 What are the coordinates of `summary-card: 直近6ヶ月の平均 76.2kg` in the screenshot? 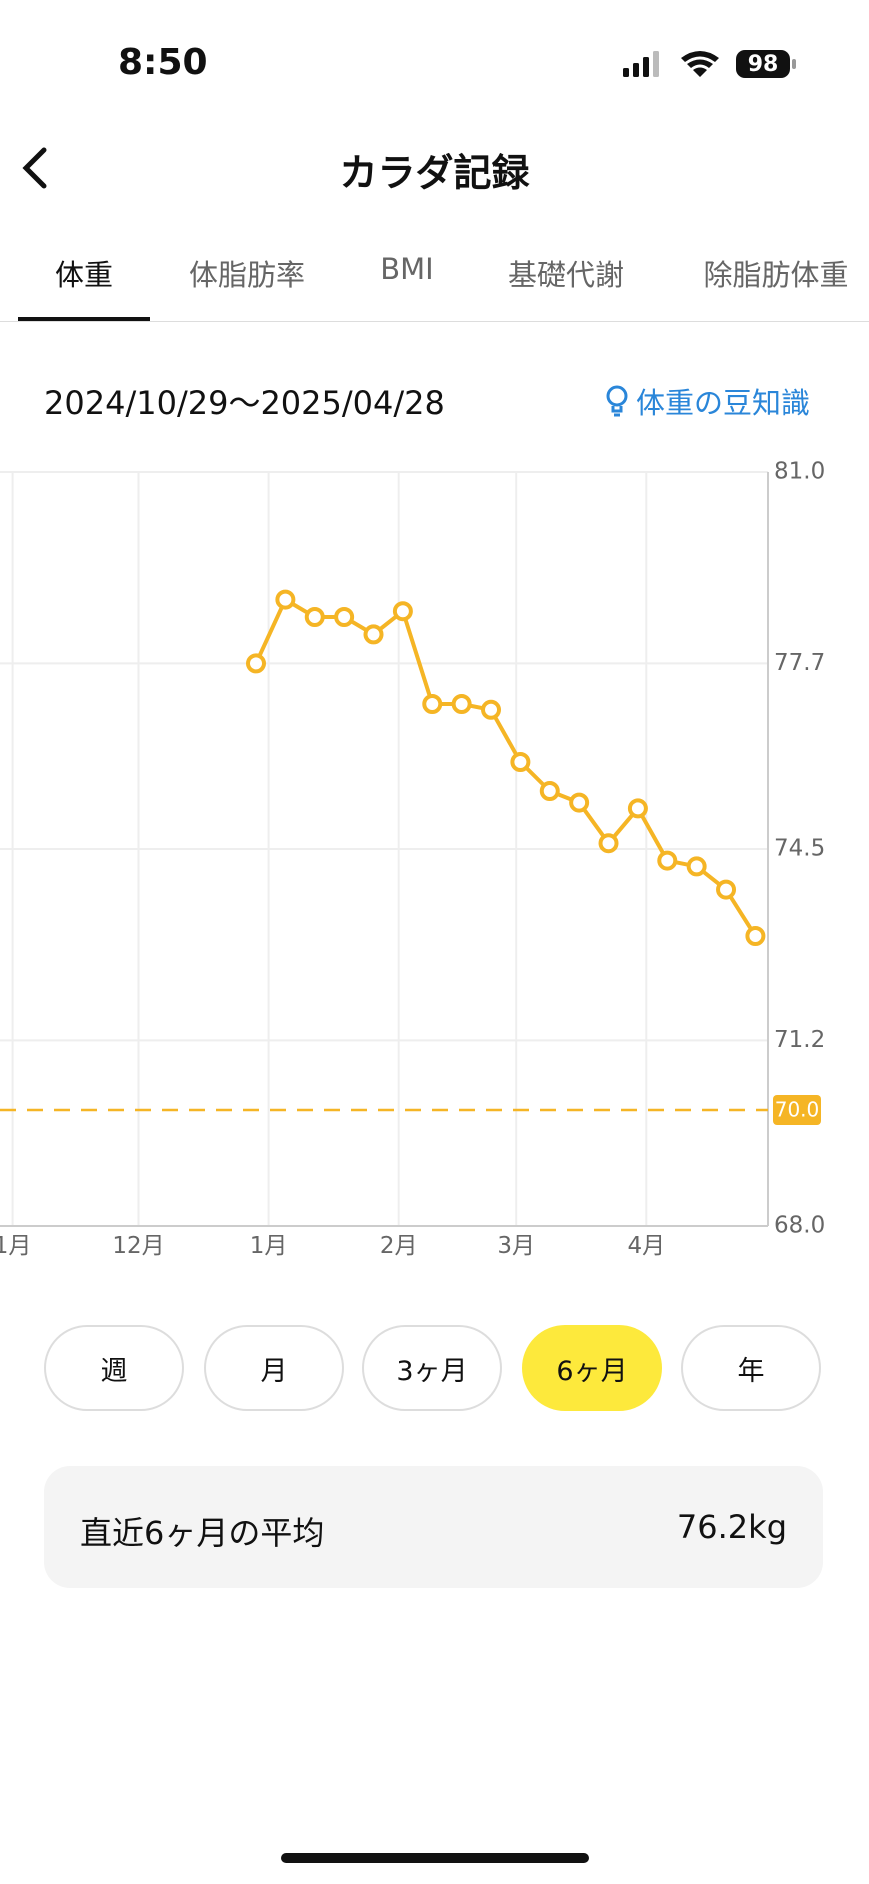 It's located at (433, 1527).